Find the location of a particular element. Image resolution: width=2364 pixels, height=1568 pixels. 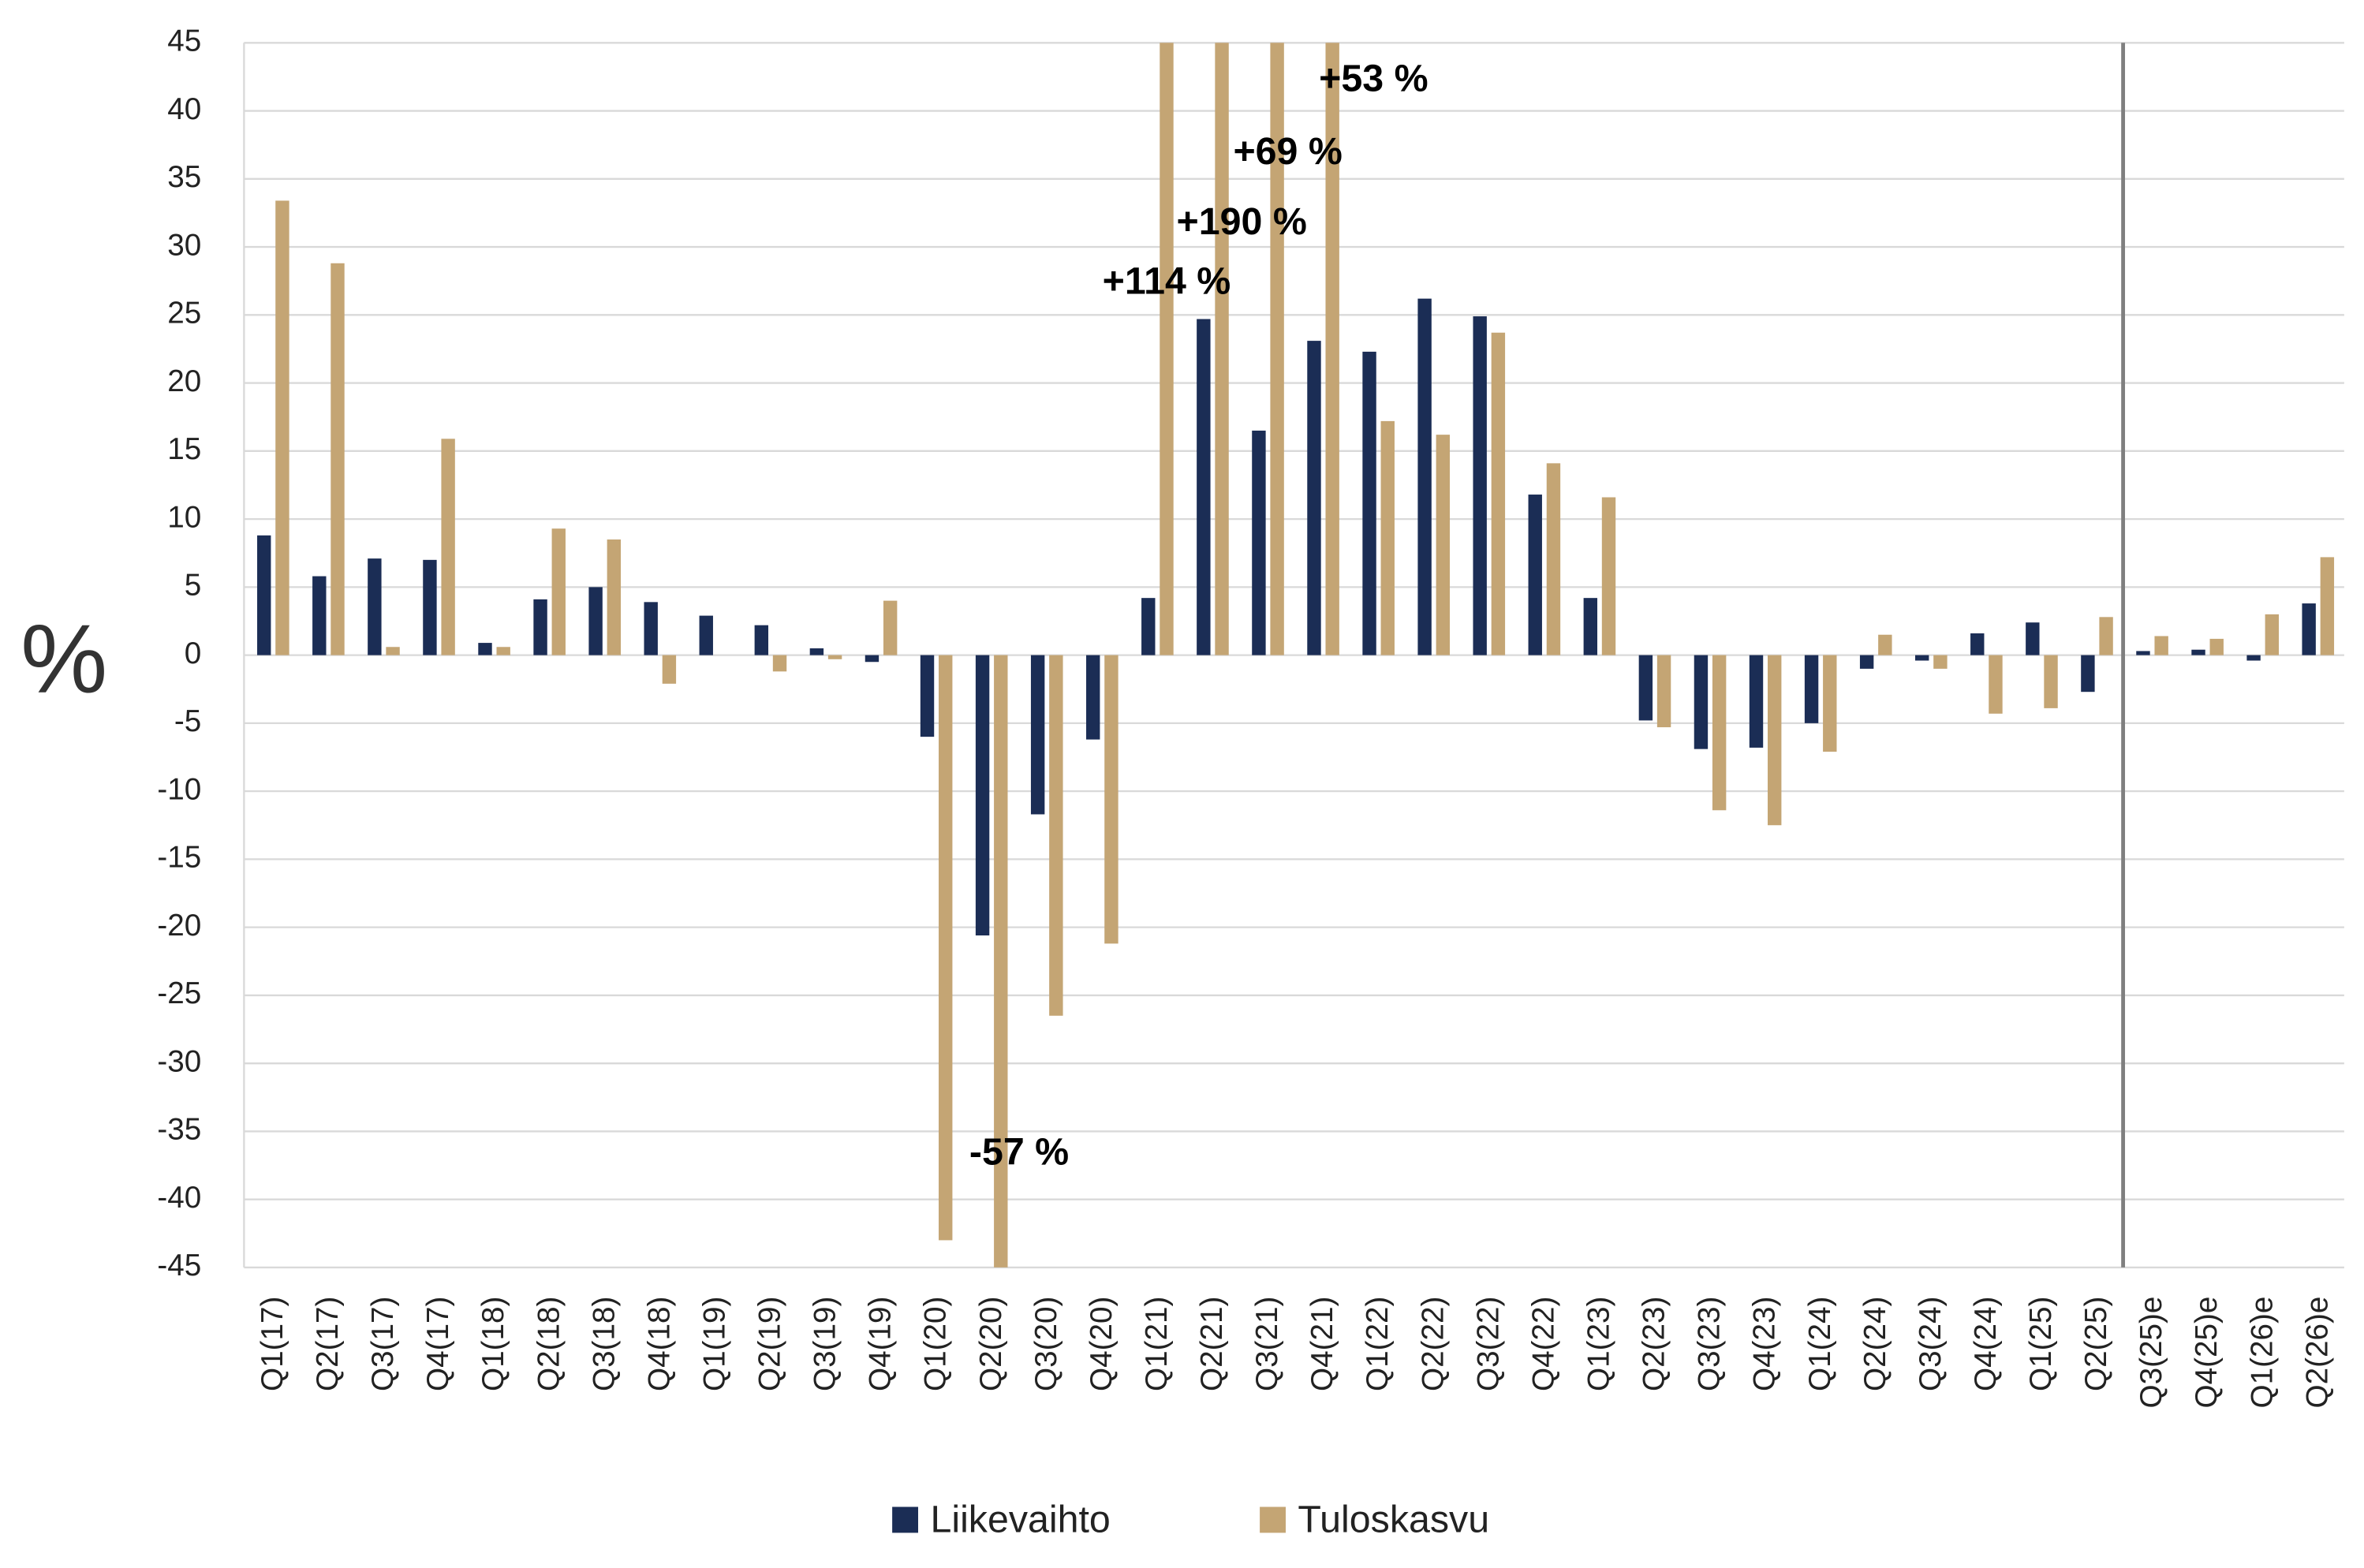

y-tick-label: -45 is located at coordinates (179, 1265).